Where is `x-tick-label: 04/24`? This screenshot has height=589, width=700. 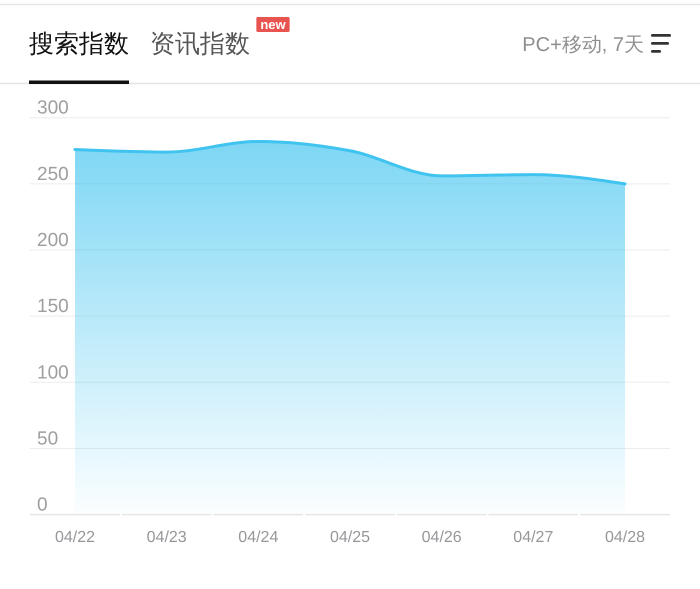
x-tick-label: 04/24 is located at coordinates (258, 537).